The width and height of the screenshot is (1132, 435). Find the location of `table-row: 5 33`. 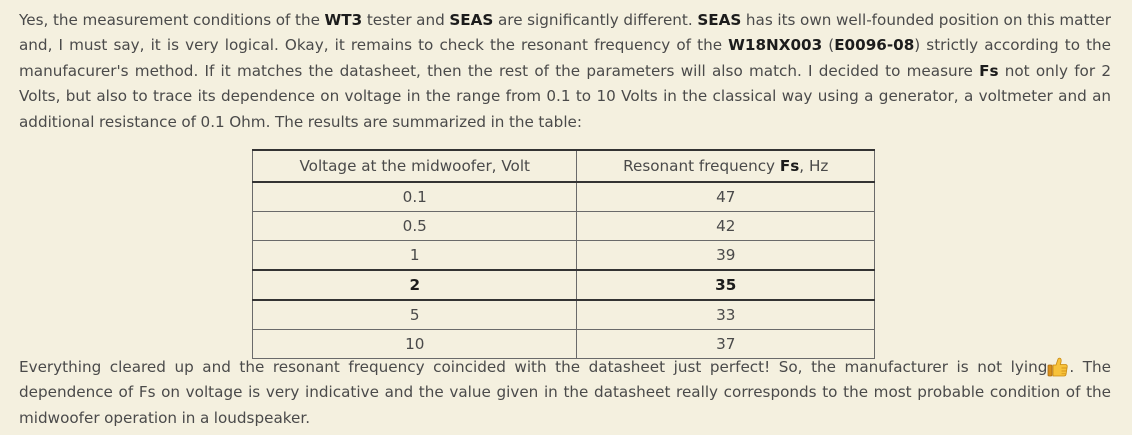

table-row: 5 33 is located at coordinates (563, 314).